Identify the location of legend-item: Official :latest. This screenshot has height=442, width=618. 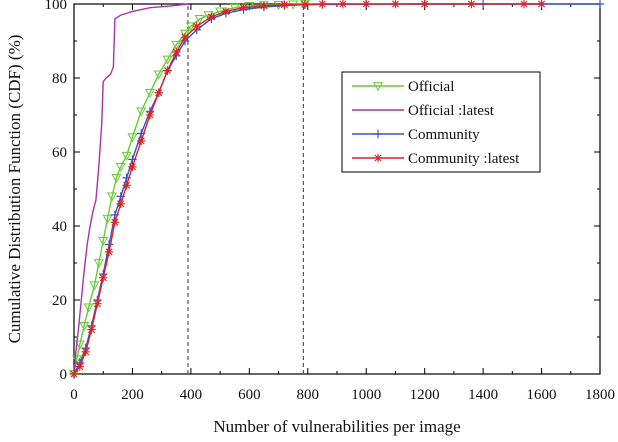
(423, 111).